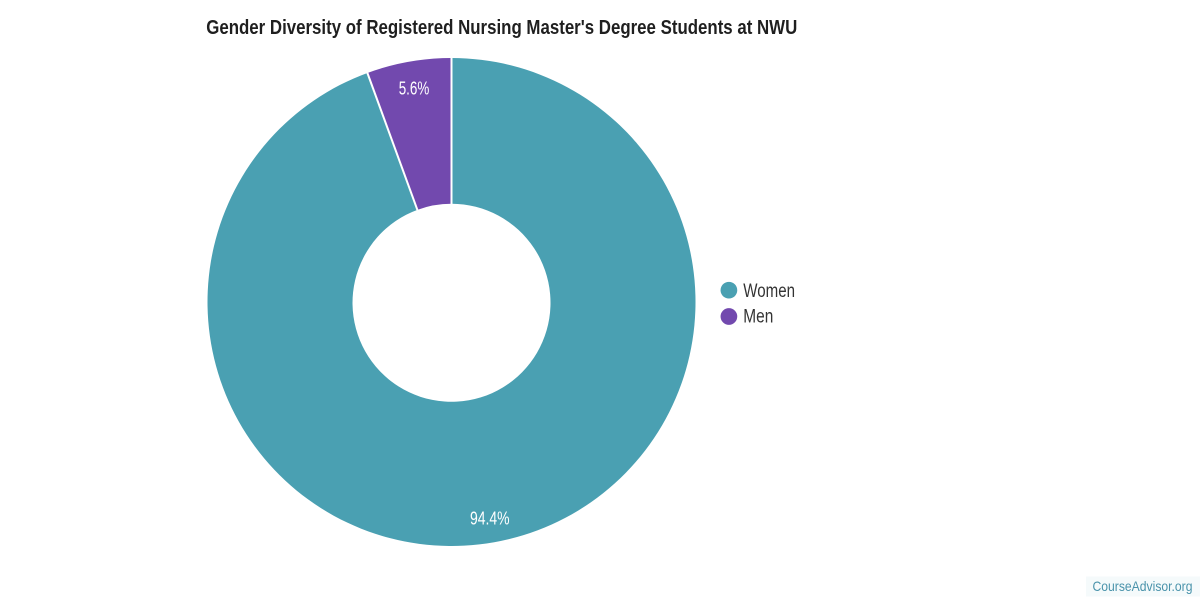  What do you see at coordinates (769, 291) in the screenshot?
I see `svg-text: Women` at bounding box center [769, 291].